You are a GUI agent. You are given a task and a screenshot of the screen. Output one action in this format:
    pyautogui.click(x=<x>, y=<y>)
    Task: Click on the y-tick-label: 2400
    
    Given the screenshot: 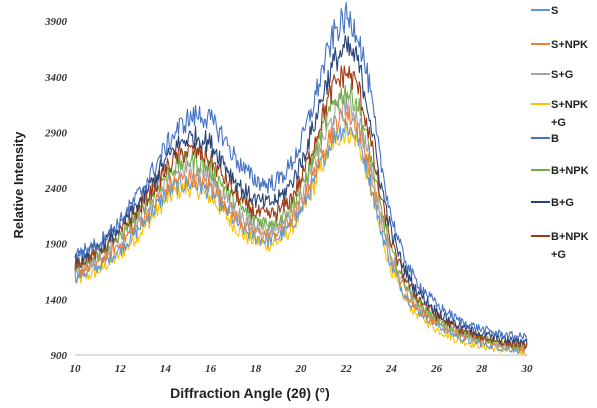 What is the action you would take?
    pyautogui.click(x=56, y=189)
    